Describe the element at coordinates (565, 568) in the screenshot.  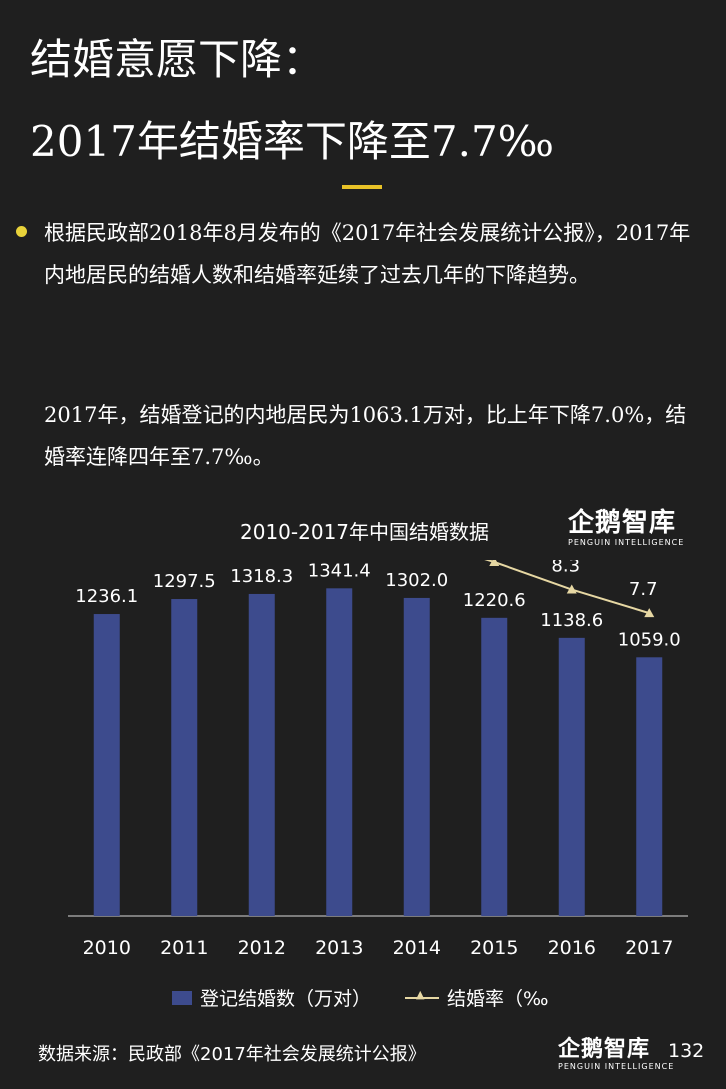
I see `rate-label-2016: 8.3` at that location.